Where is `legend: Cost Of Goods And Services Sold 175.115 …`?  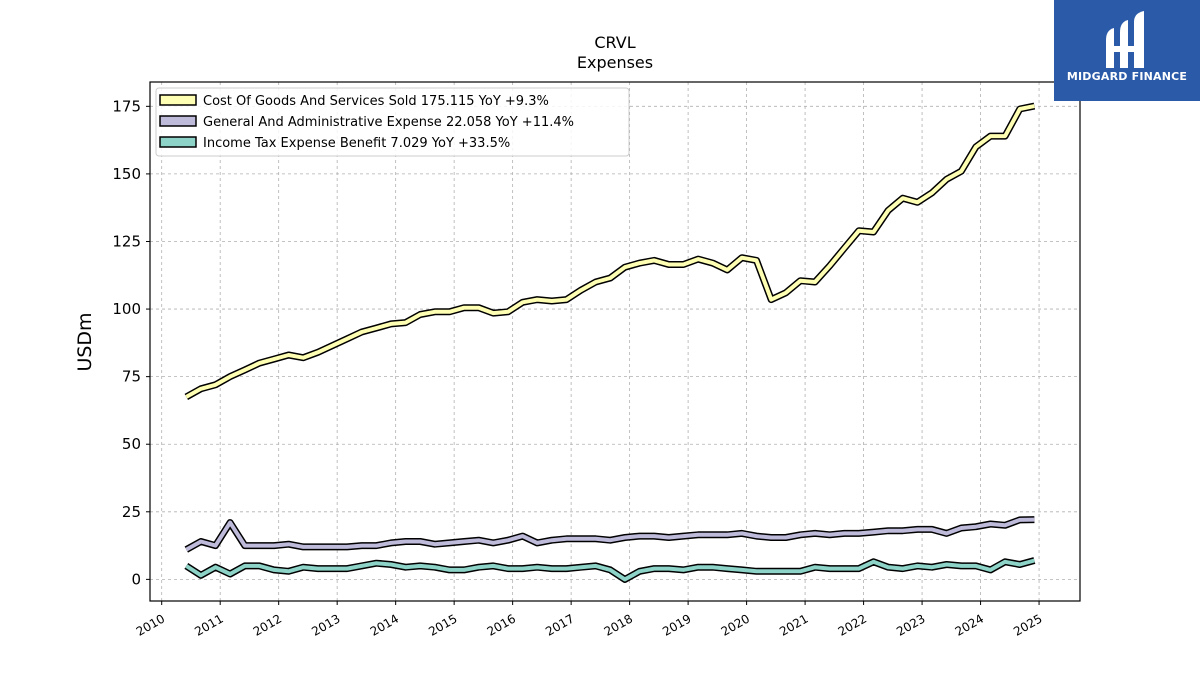
legend: Cost Of Goods And Services Sold 175.115 … is located at coordinates (392, 122).